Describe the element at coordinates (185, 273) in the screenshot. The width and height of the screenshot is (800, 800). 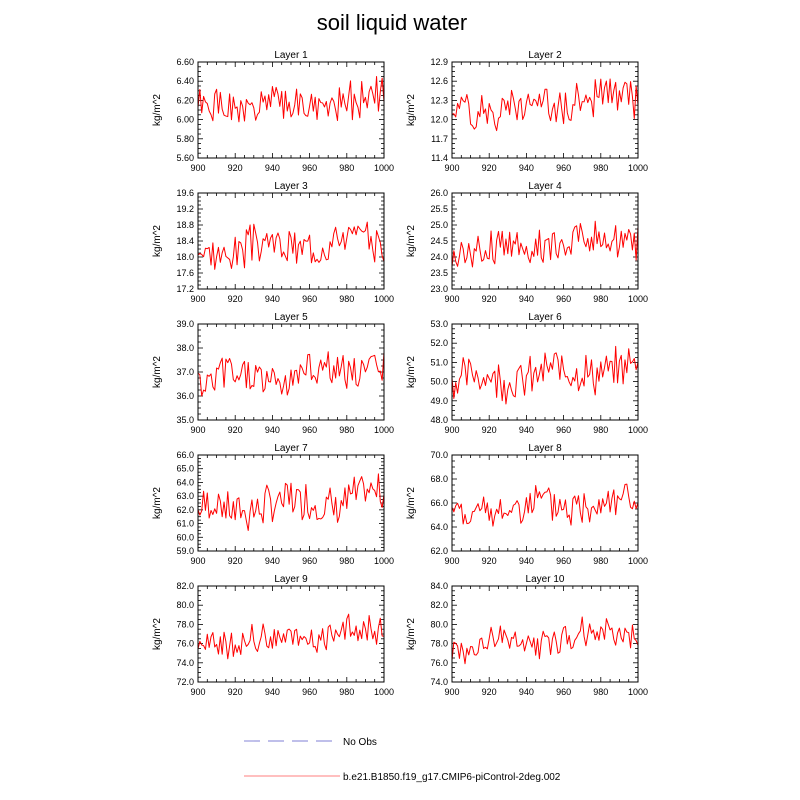
I see `y-tick-label: 17.6` at that location.